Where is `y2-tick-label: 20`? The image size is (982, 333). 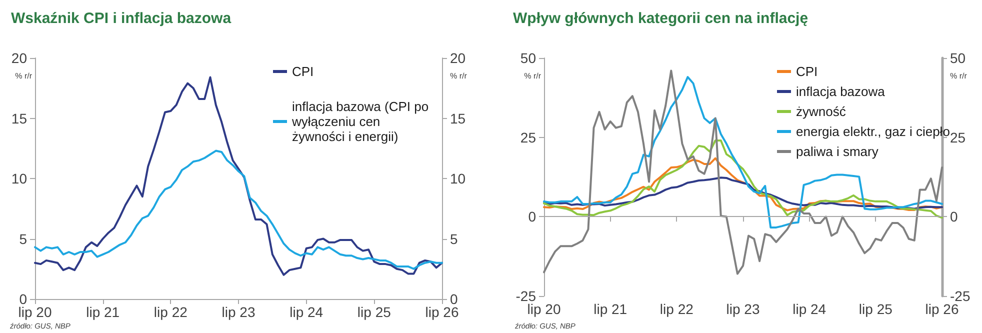 y2-tick-label: 20 is located at coordinates (458, 58).